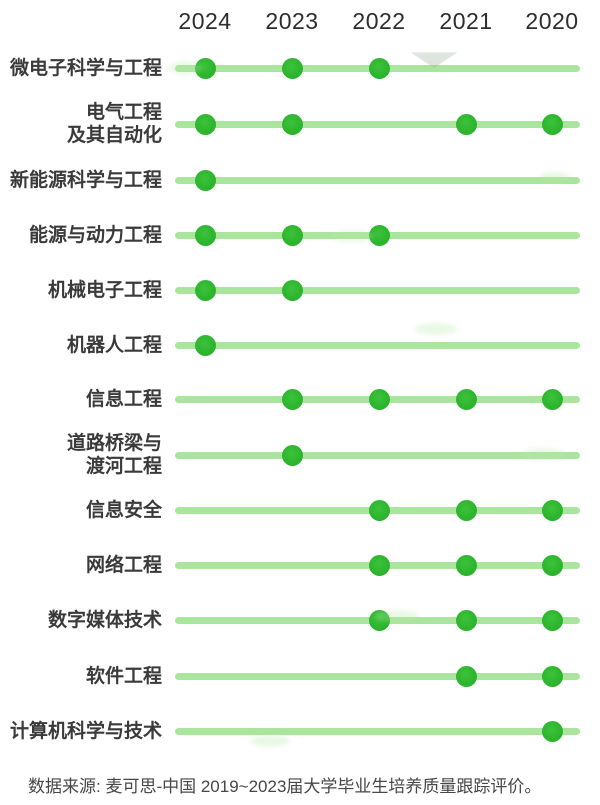 Image resolution: width=600 pixels, height=805 pixels. I want to click on data-source-note: 数据来源: 麦可思-中国 2019~2023届大学毕业生培养质量跟踪评价。, so click(285, 786).